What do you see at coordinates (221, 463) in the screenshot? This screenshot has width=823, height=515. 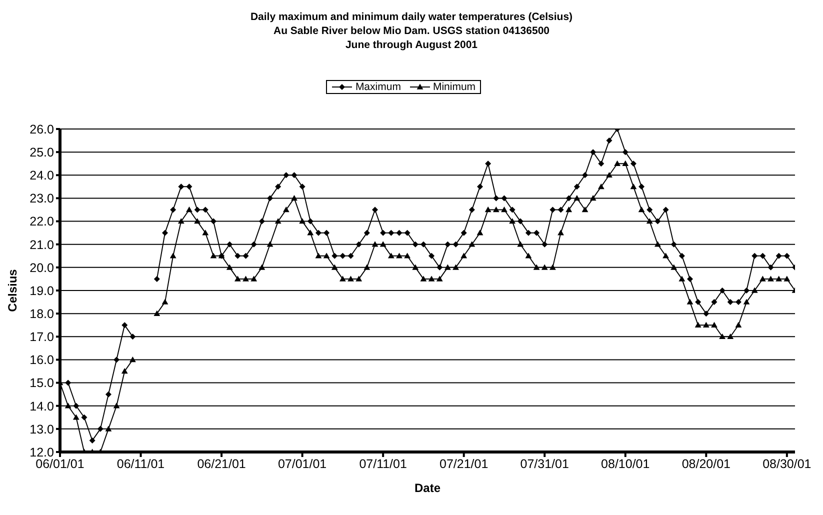 I see `x-tick-label: 06/21/01` at bounding box center [221, 463].